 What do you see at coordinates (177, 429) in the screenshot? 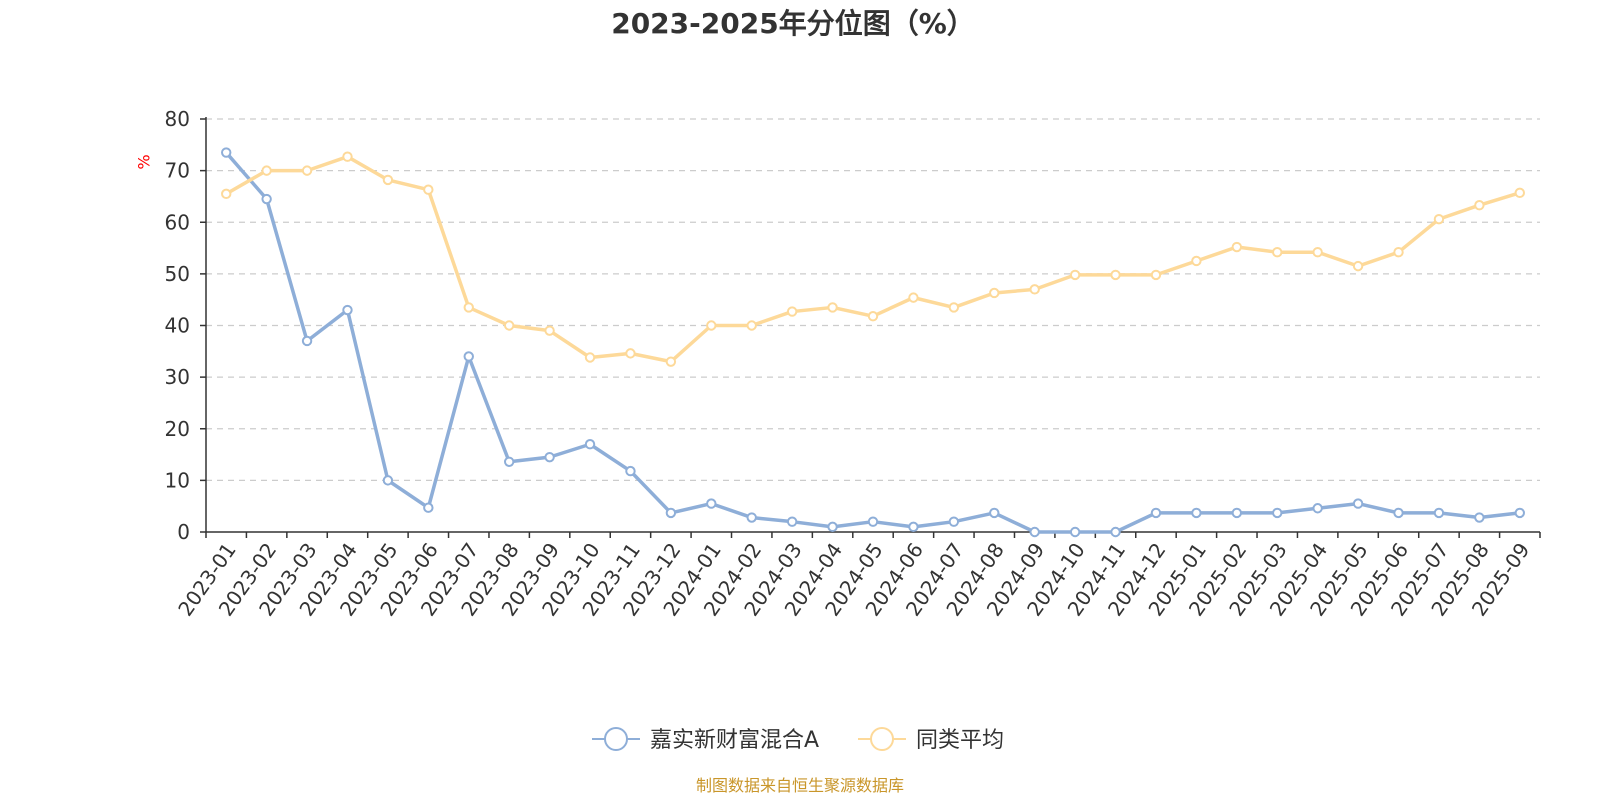
I see `y-tick-label: 20` at bounding box center [177, 429].